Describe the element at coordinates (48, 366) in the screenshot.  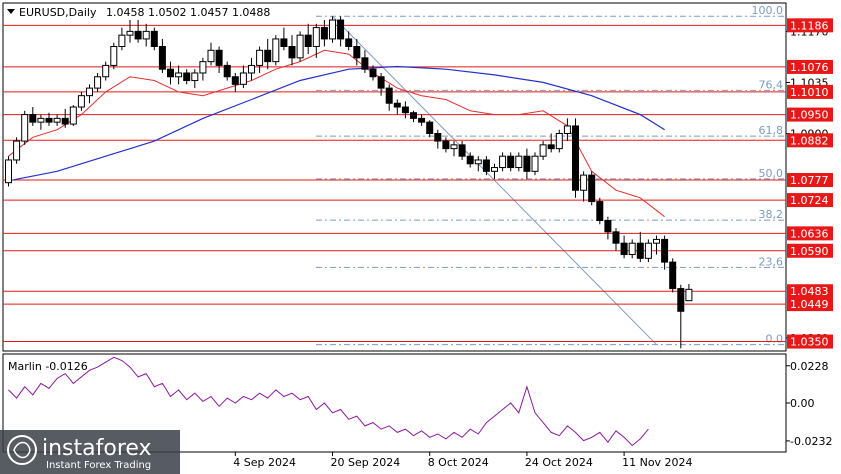
I see `oscillator-label: Marlin -0.0126` at that location.